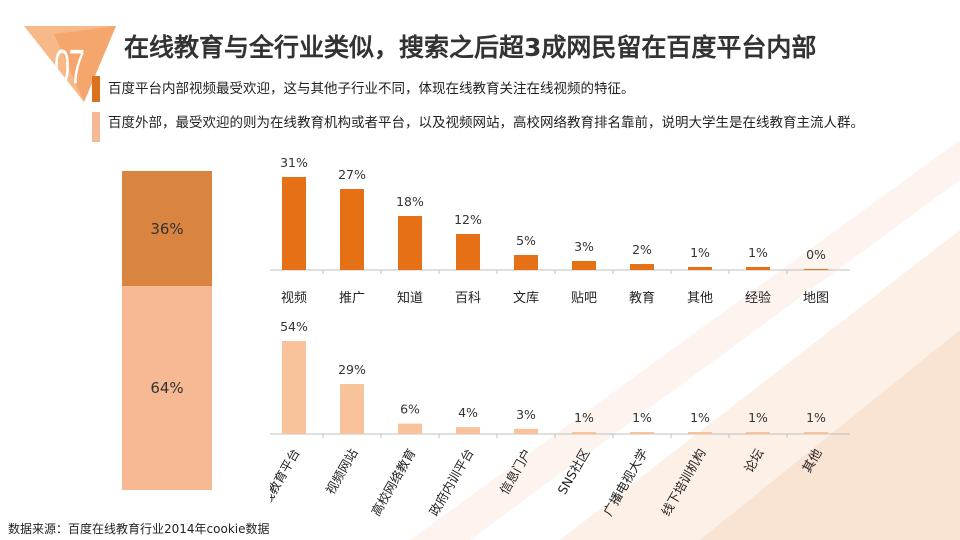 This screenshot has width=960, height=540. I want to click on category-label: 文库, so click(526, 298).